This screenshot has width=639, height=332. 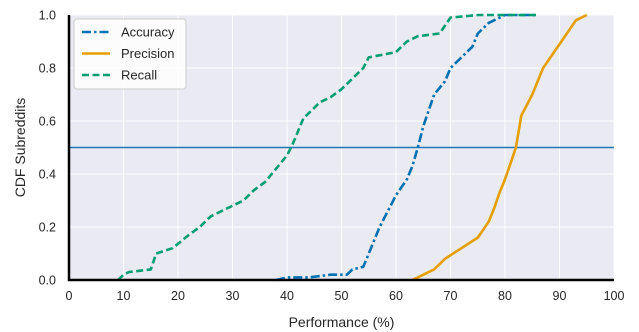 What do you see at coordinates (614, 296) in the screenshot?
I see `x-tick-label: 100` at bounding box center [614, 296].